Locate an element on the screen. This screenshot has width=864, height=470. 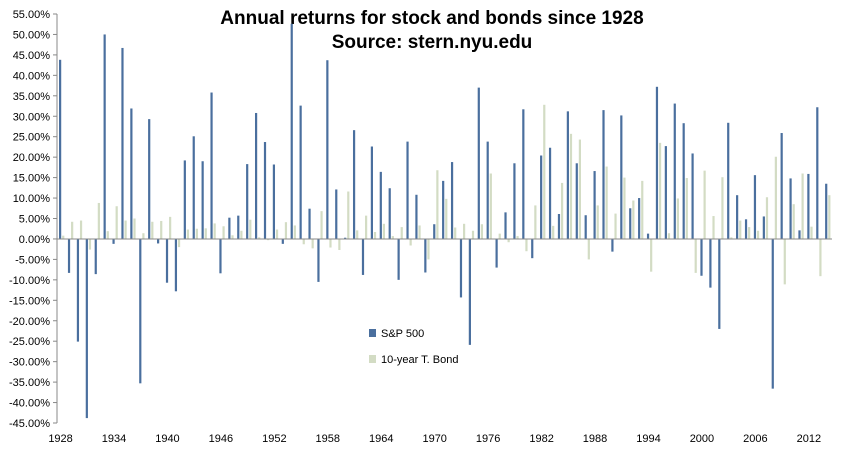
y-tick-label: 40.00% is located at coordinates (32, 76).